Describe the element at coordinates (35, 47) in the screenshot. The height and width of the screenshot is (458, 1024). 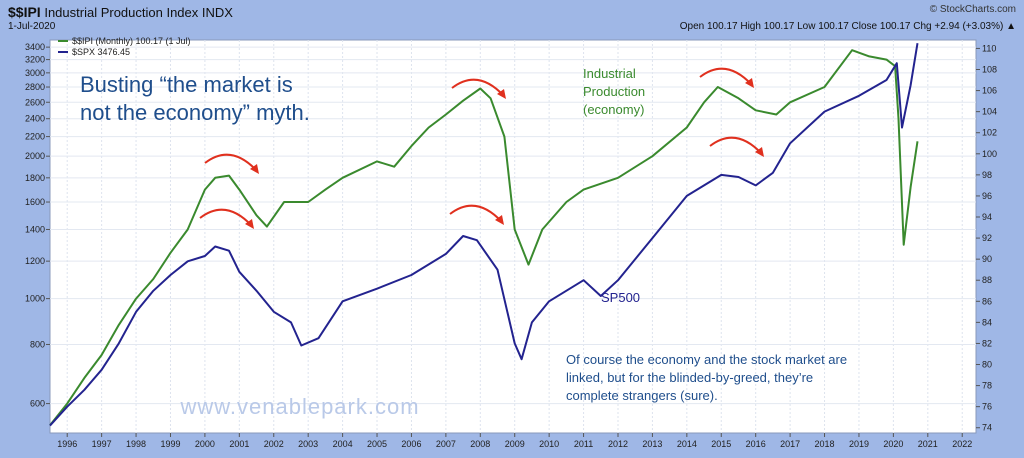
I see `left-y-tick-label: 3400` at that location.